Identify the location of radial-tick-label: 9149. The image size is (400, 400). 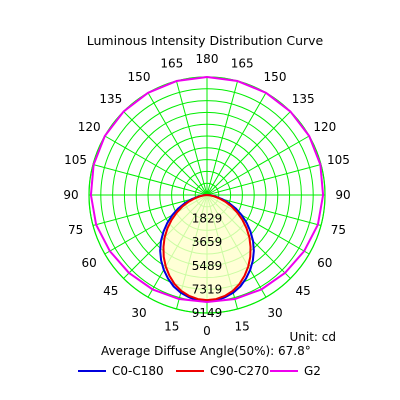
(207, 313).